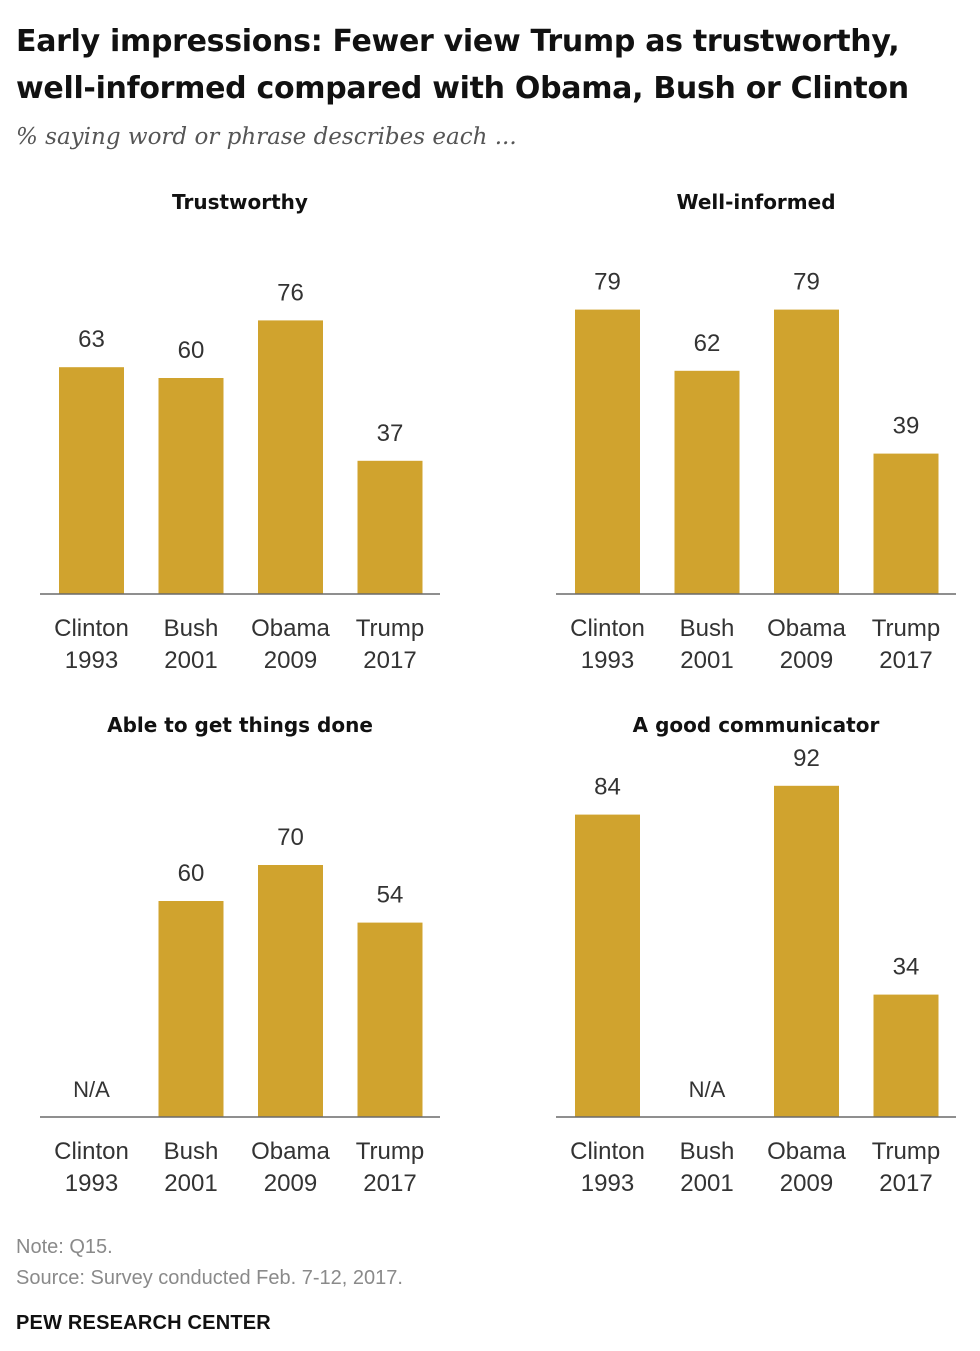 The height and width of the screenshot is (1351, 980). Describe the element at coordinates (290, 837) in the screenshot. I see `value-label-obama: 70` at that location.